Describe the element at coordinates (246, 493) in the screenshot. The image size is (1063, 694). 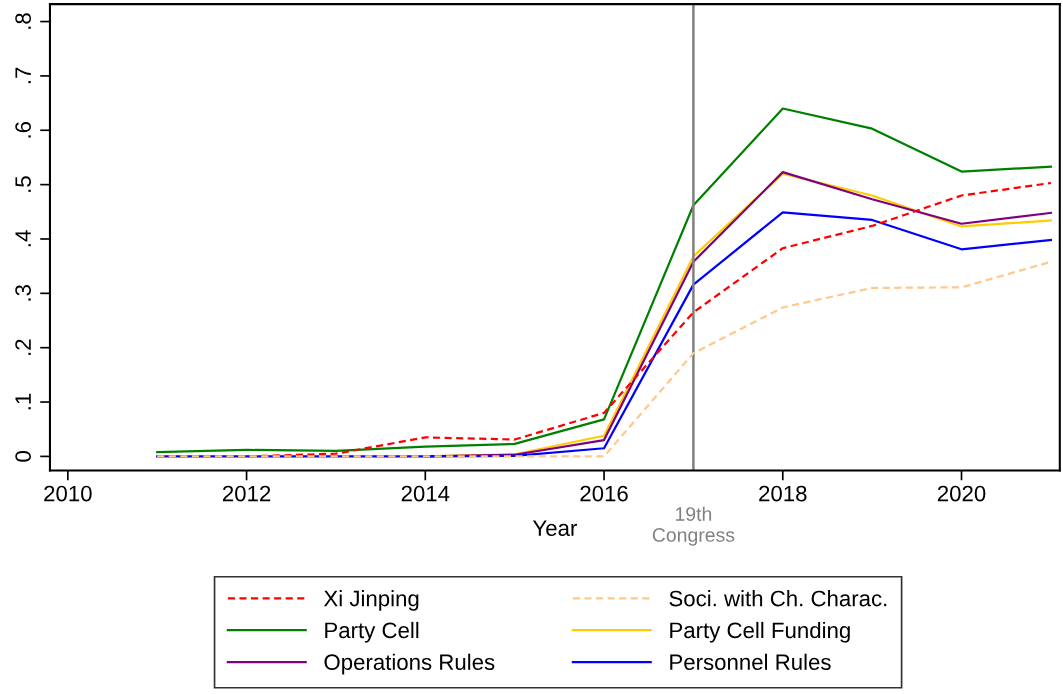
I see `x-tick-label: 2012` at that location.